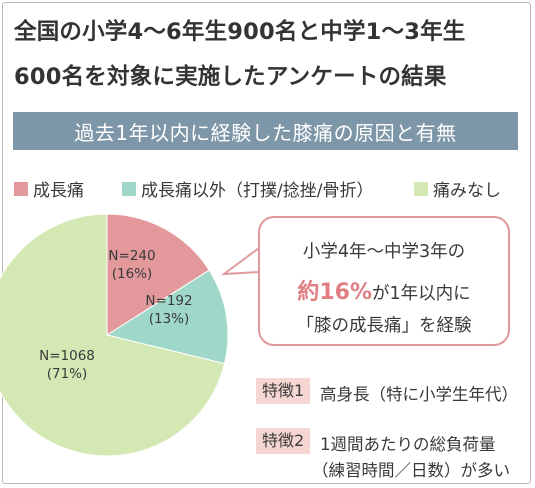 The image size is (535, 488). I want to click on callout-emphasis: 約16%, so click(335, 292).